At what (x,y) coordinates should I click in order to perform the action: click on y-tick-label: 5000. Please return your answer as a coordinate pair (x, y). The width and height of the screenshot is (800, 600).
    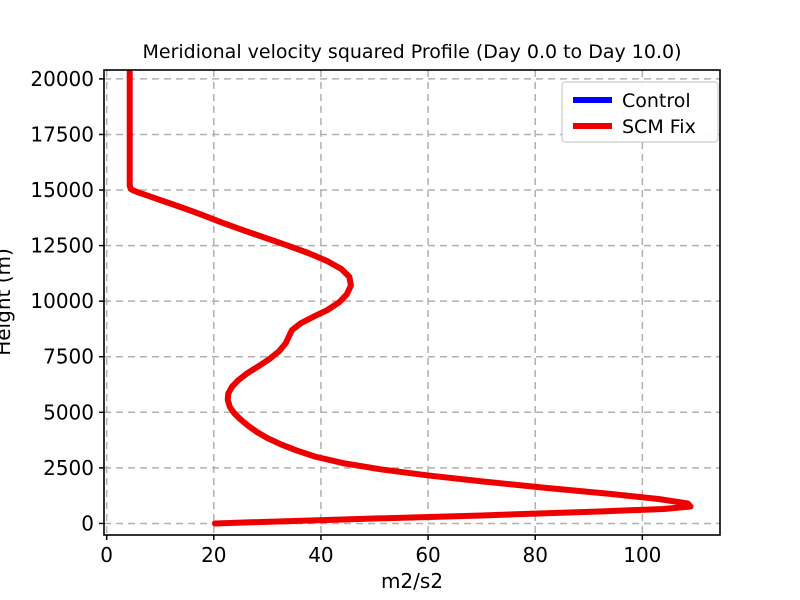
    Looking at the image, I should click on (68, 412).